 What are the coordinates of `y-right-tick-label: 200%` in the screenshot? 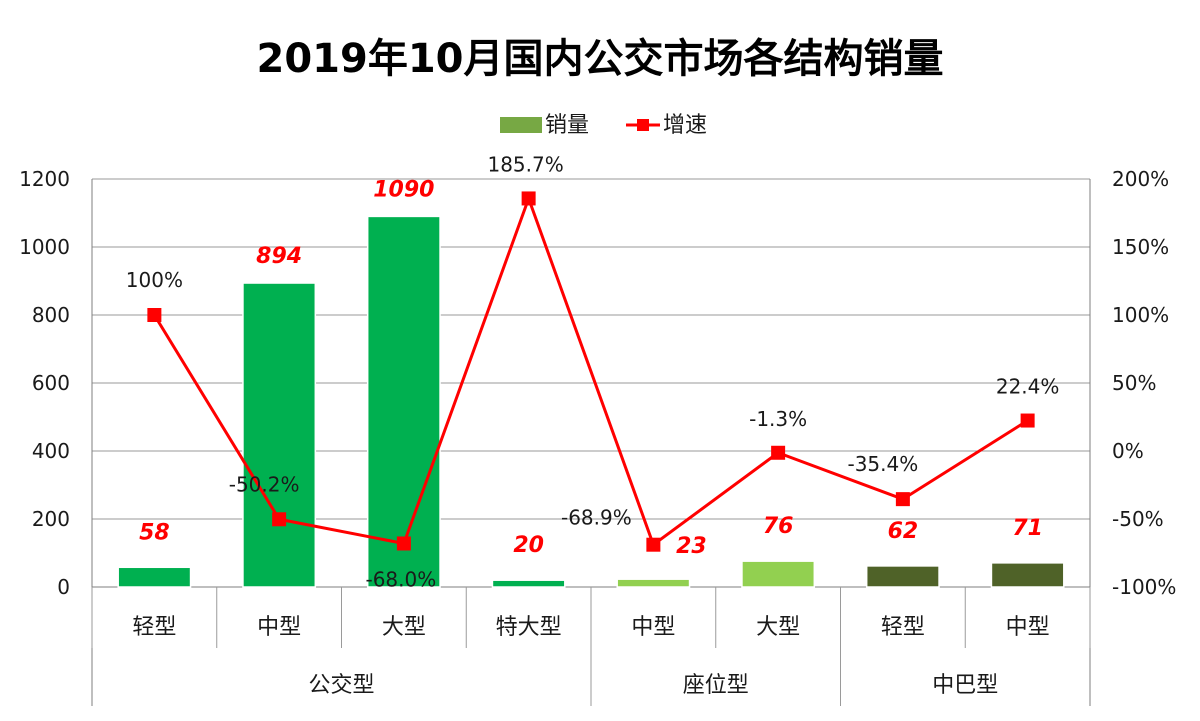 It's located at (1140, 179).